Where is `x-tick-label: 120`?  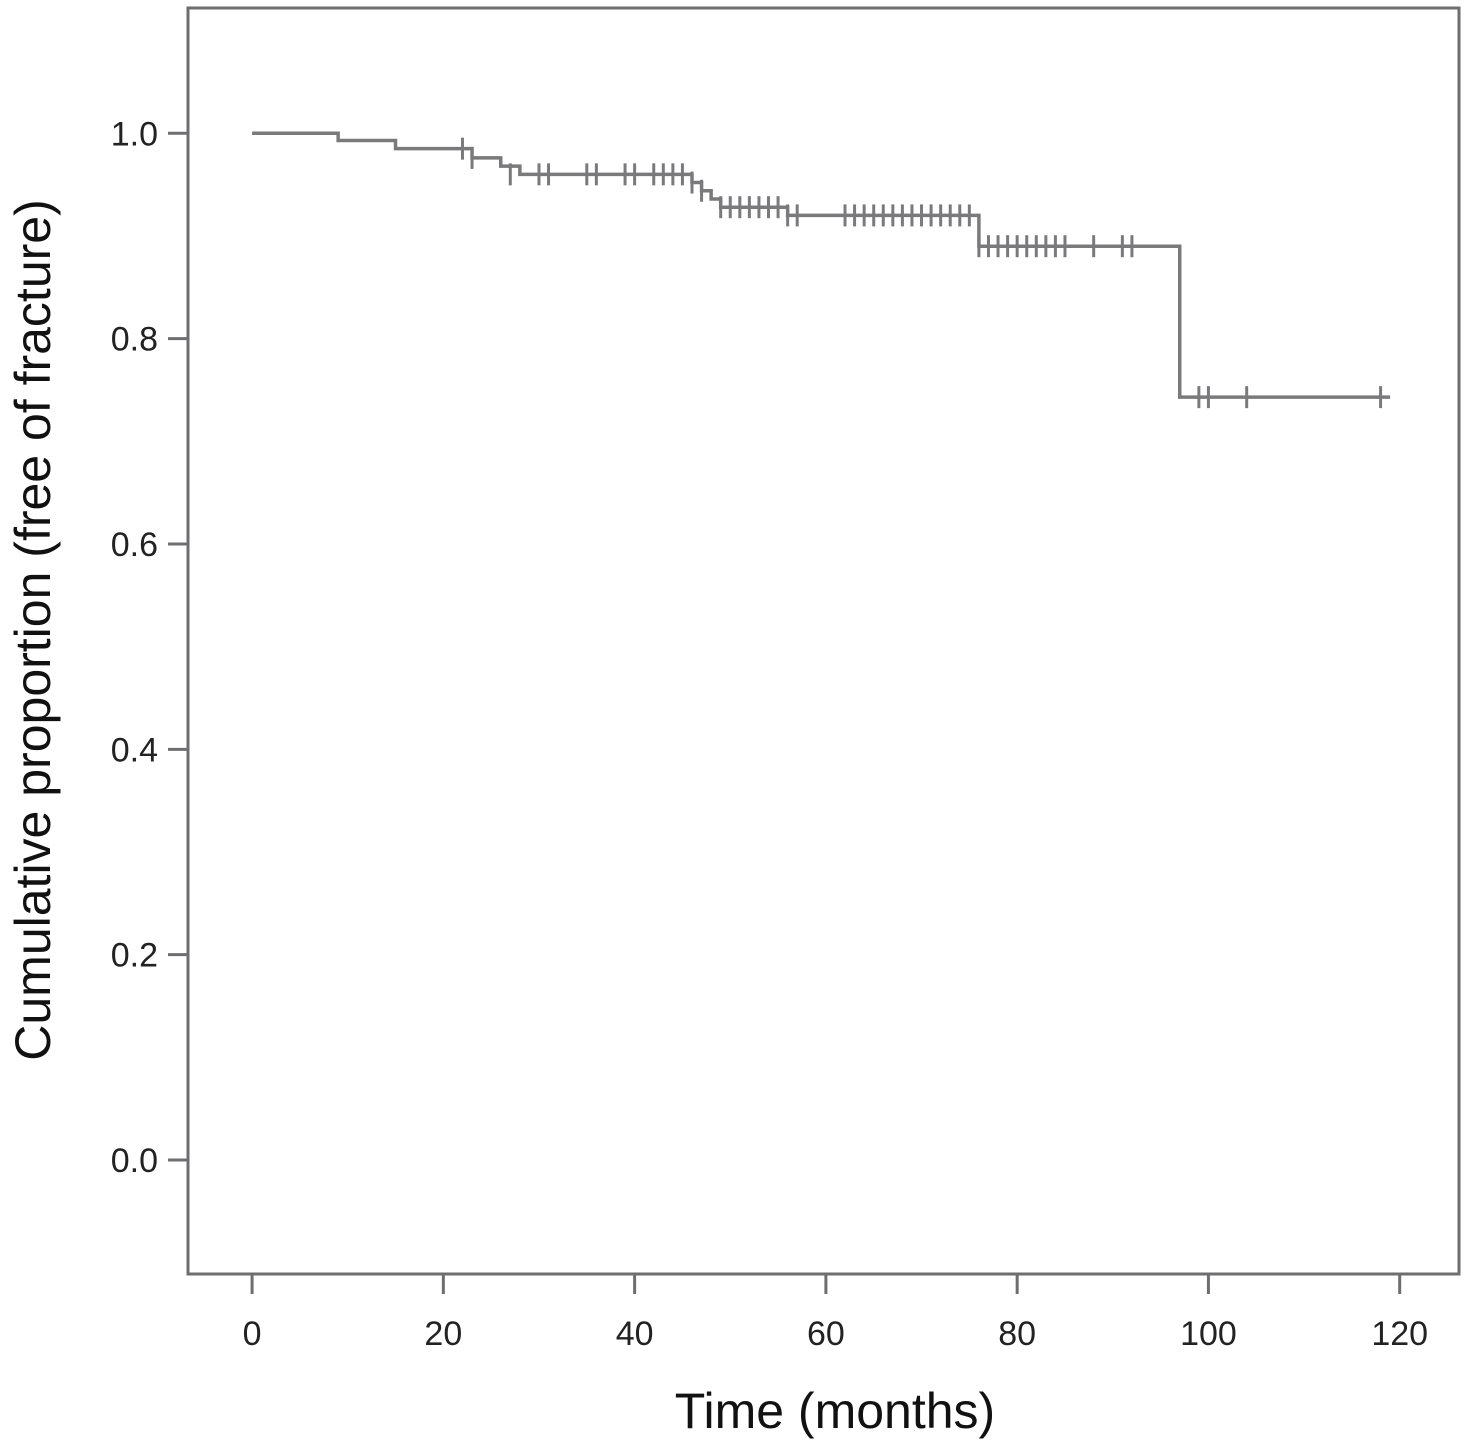
x-tick-label: 120 is located at coordinates (1399, 1334).